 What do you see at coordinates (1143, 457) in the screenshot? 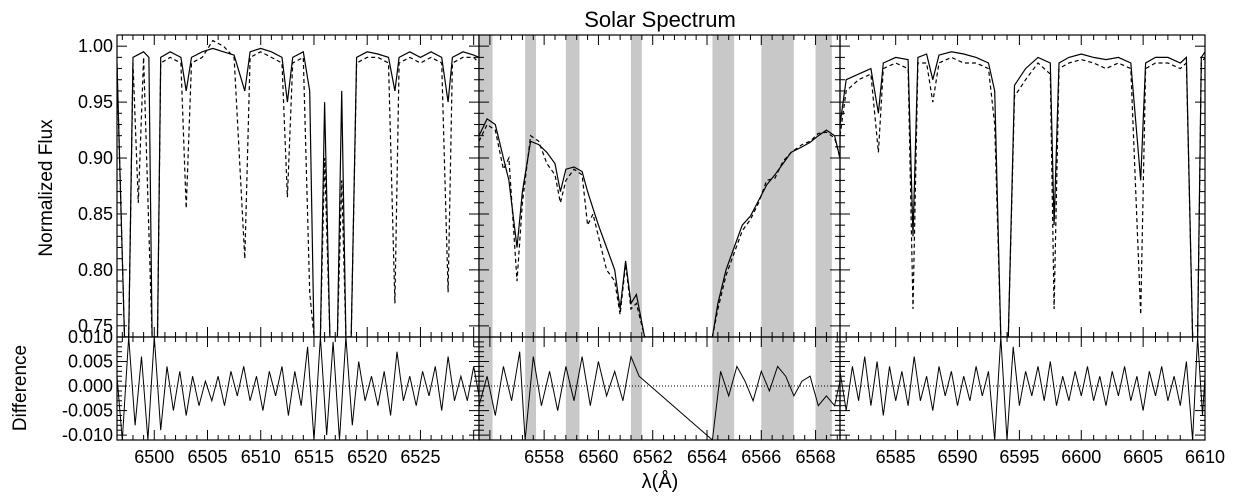
I see `x-tick-label-2-4: 6605` at bounding box center [1143, 457].